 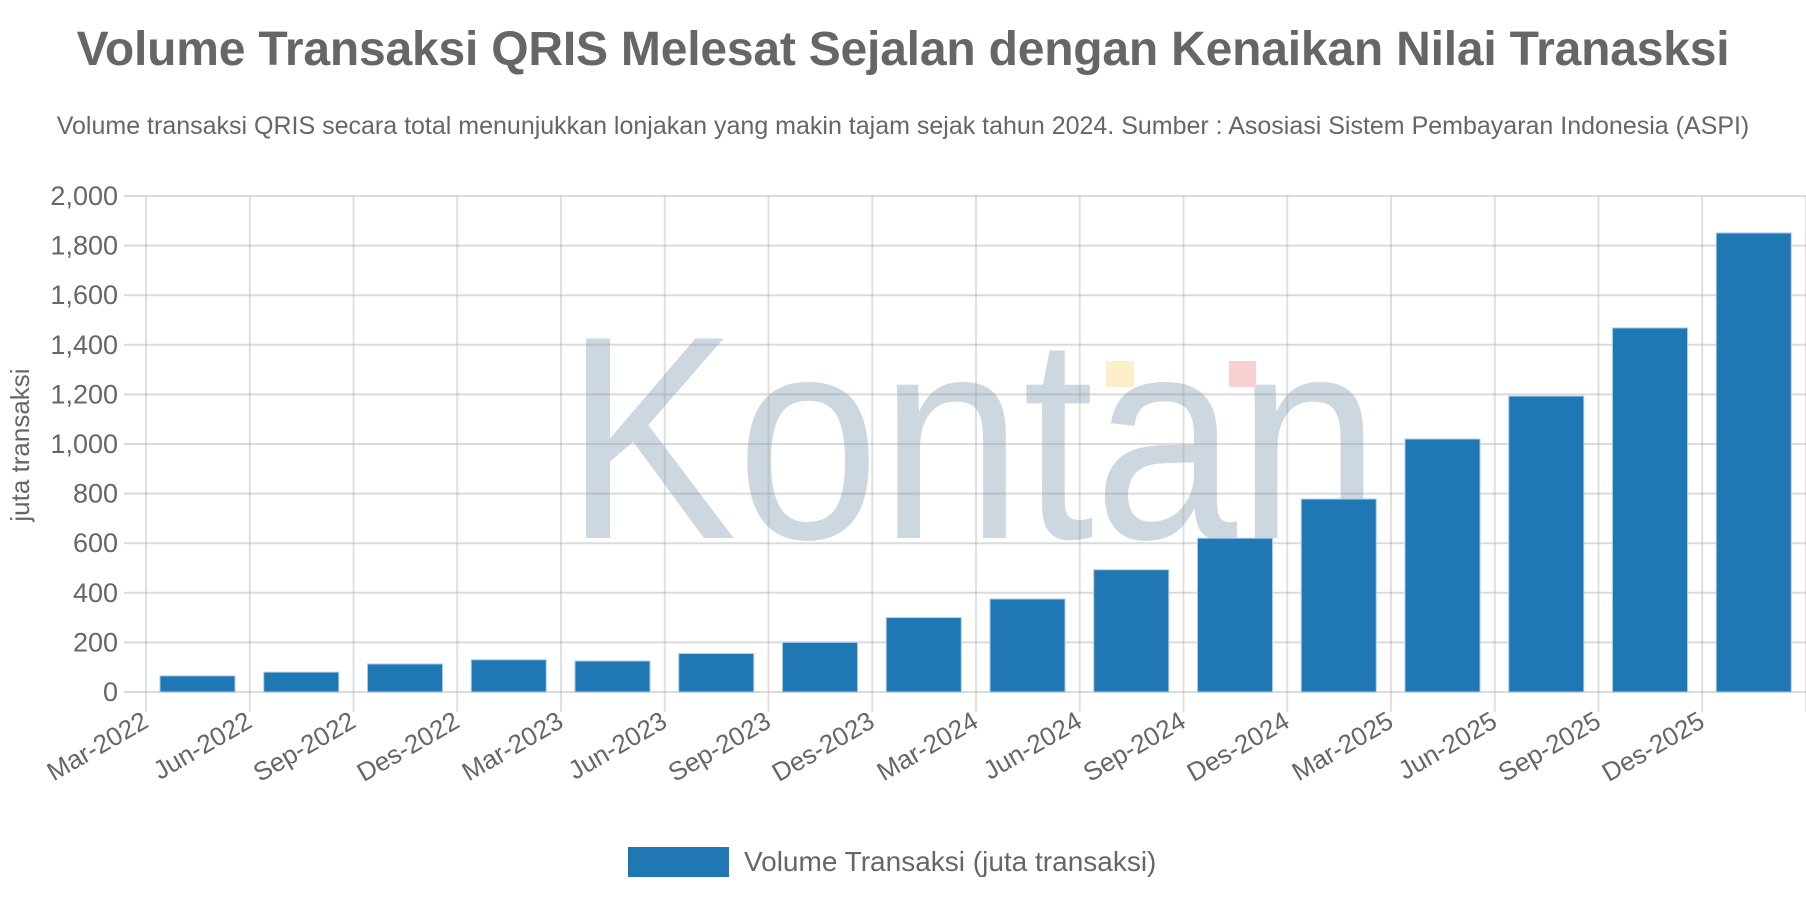 What do you see at coordinates (202, 745) in the screenshot?
I see `x-tick-label: Jun-2022` at bounding box center [202, 745].